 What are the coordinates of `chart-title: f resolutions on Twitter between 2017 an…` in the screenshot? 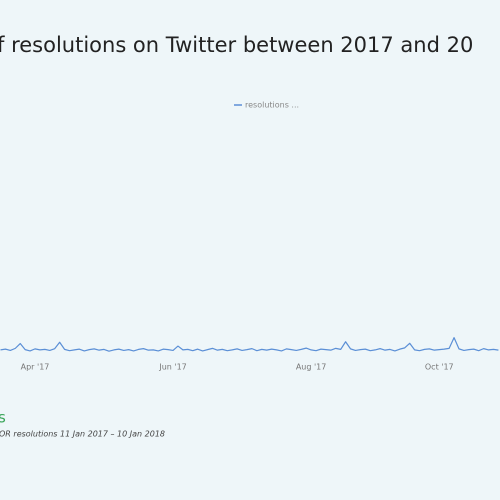 It's located at (236, 45).